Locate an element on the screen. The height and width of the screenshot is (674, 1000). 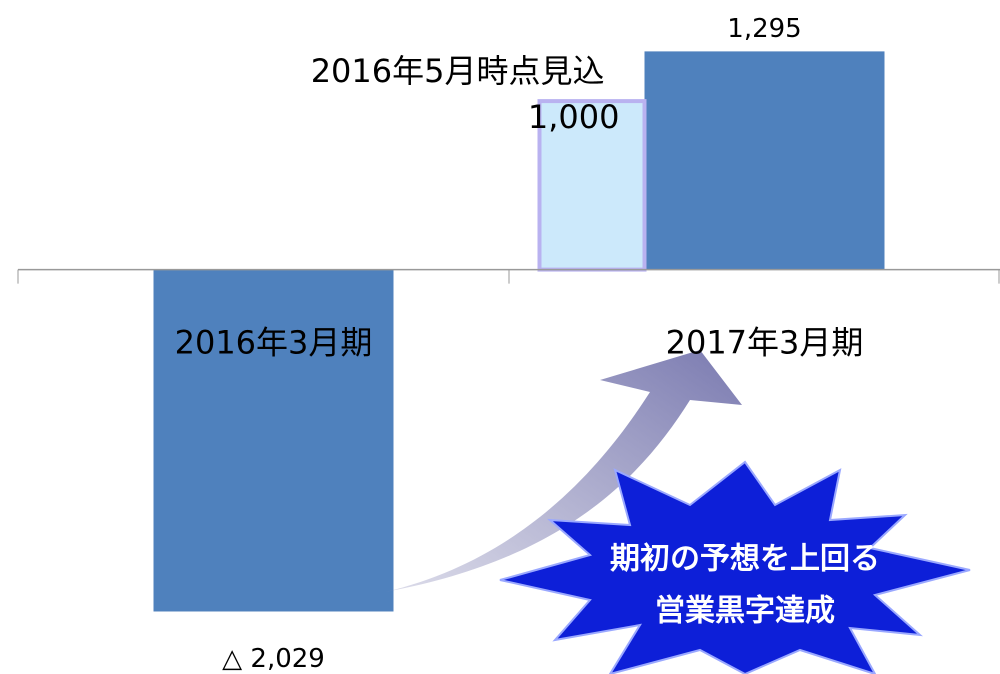
annotation: 営業黒字達成 is located at coordinates (745, 611).